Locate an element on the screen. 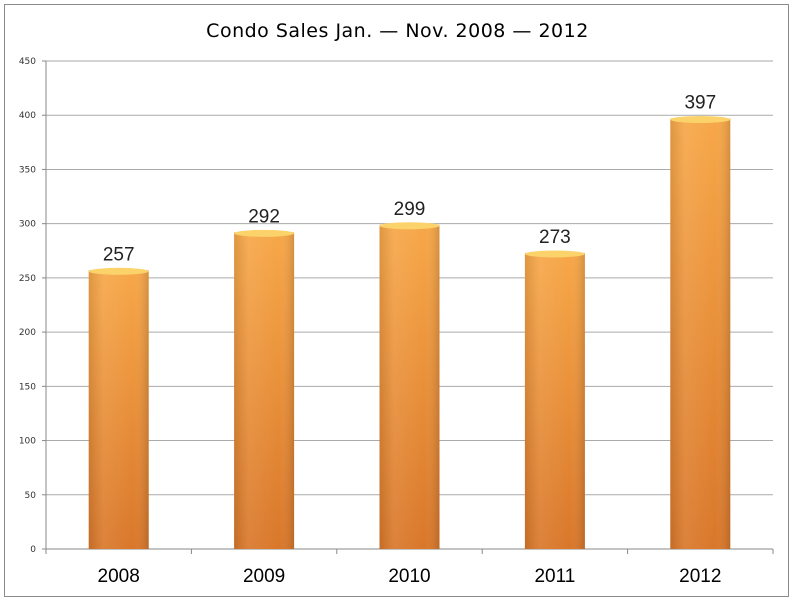  y-tick-label: 450 is located at coordinates (27, 62).